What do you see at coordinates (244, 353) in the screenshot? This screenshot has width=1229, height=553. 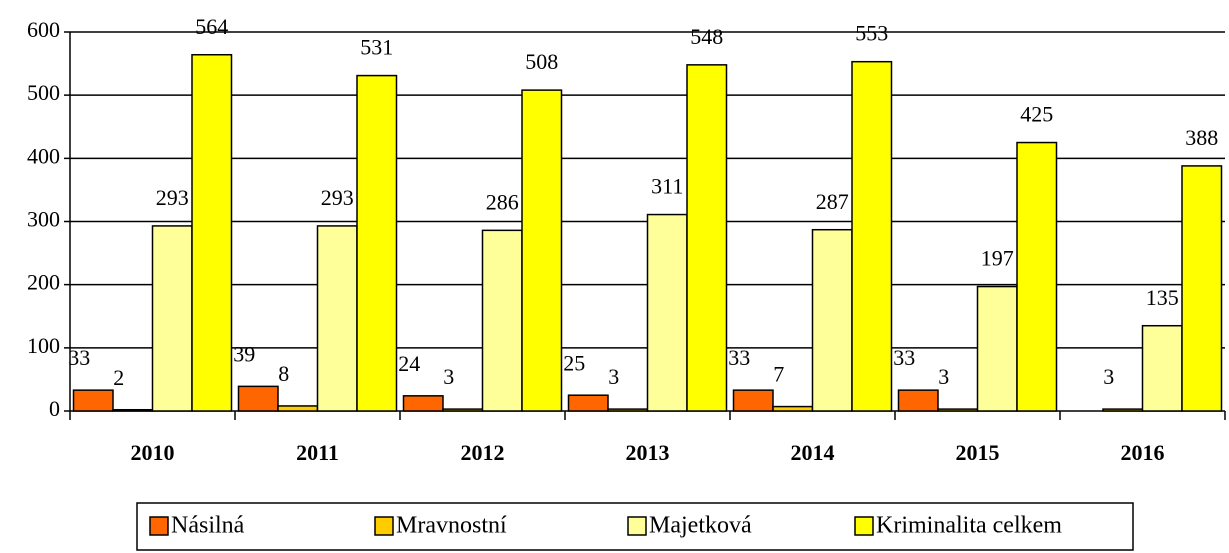 I see `data-label: 39` at bounding box center [244, 353].